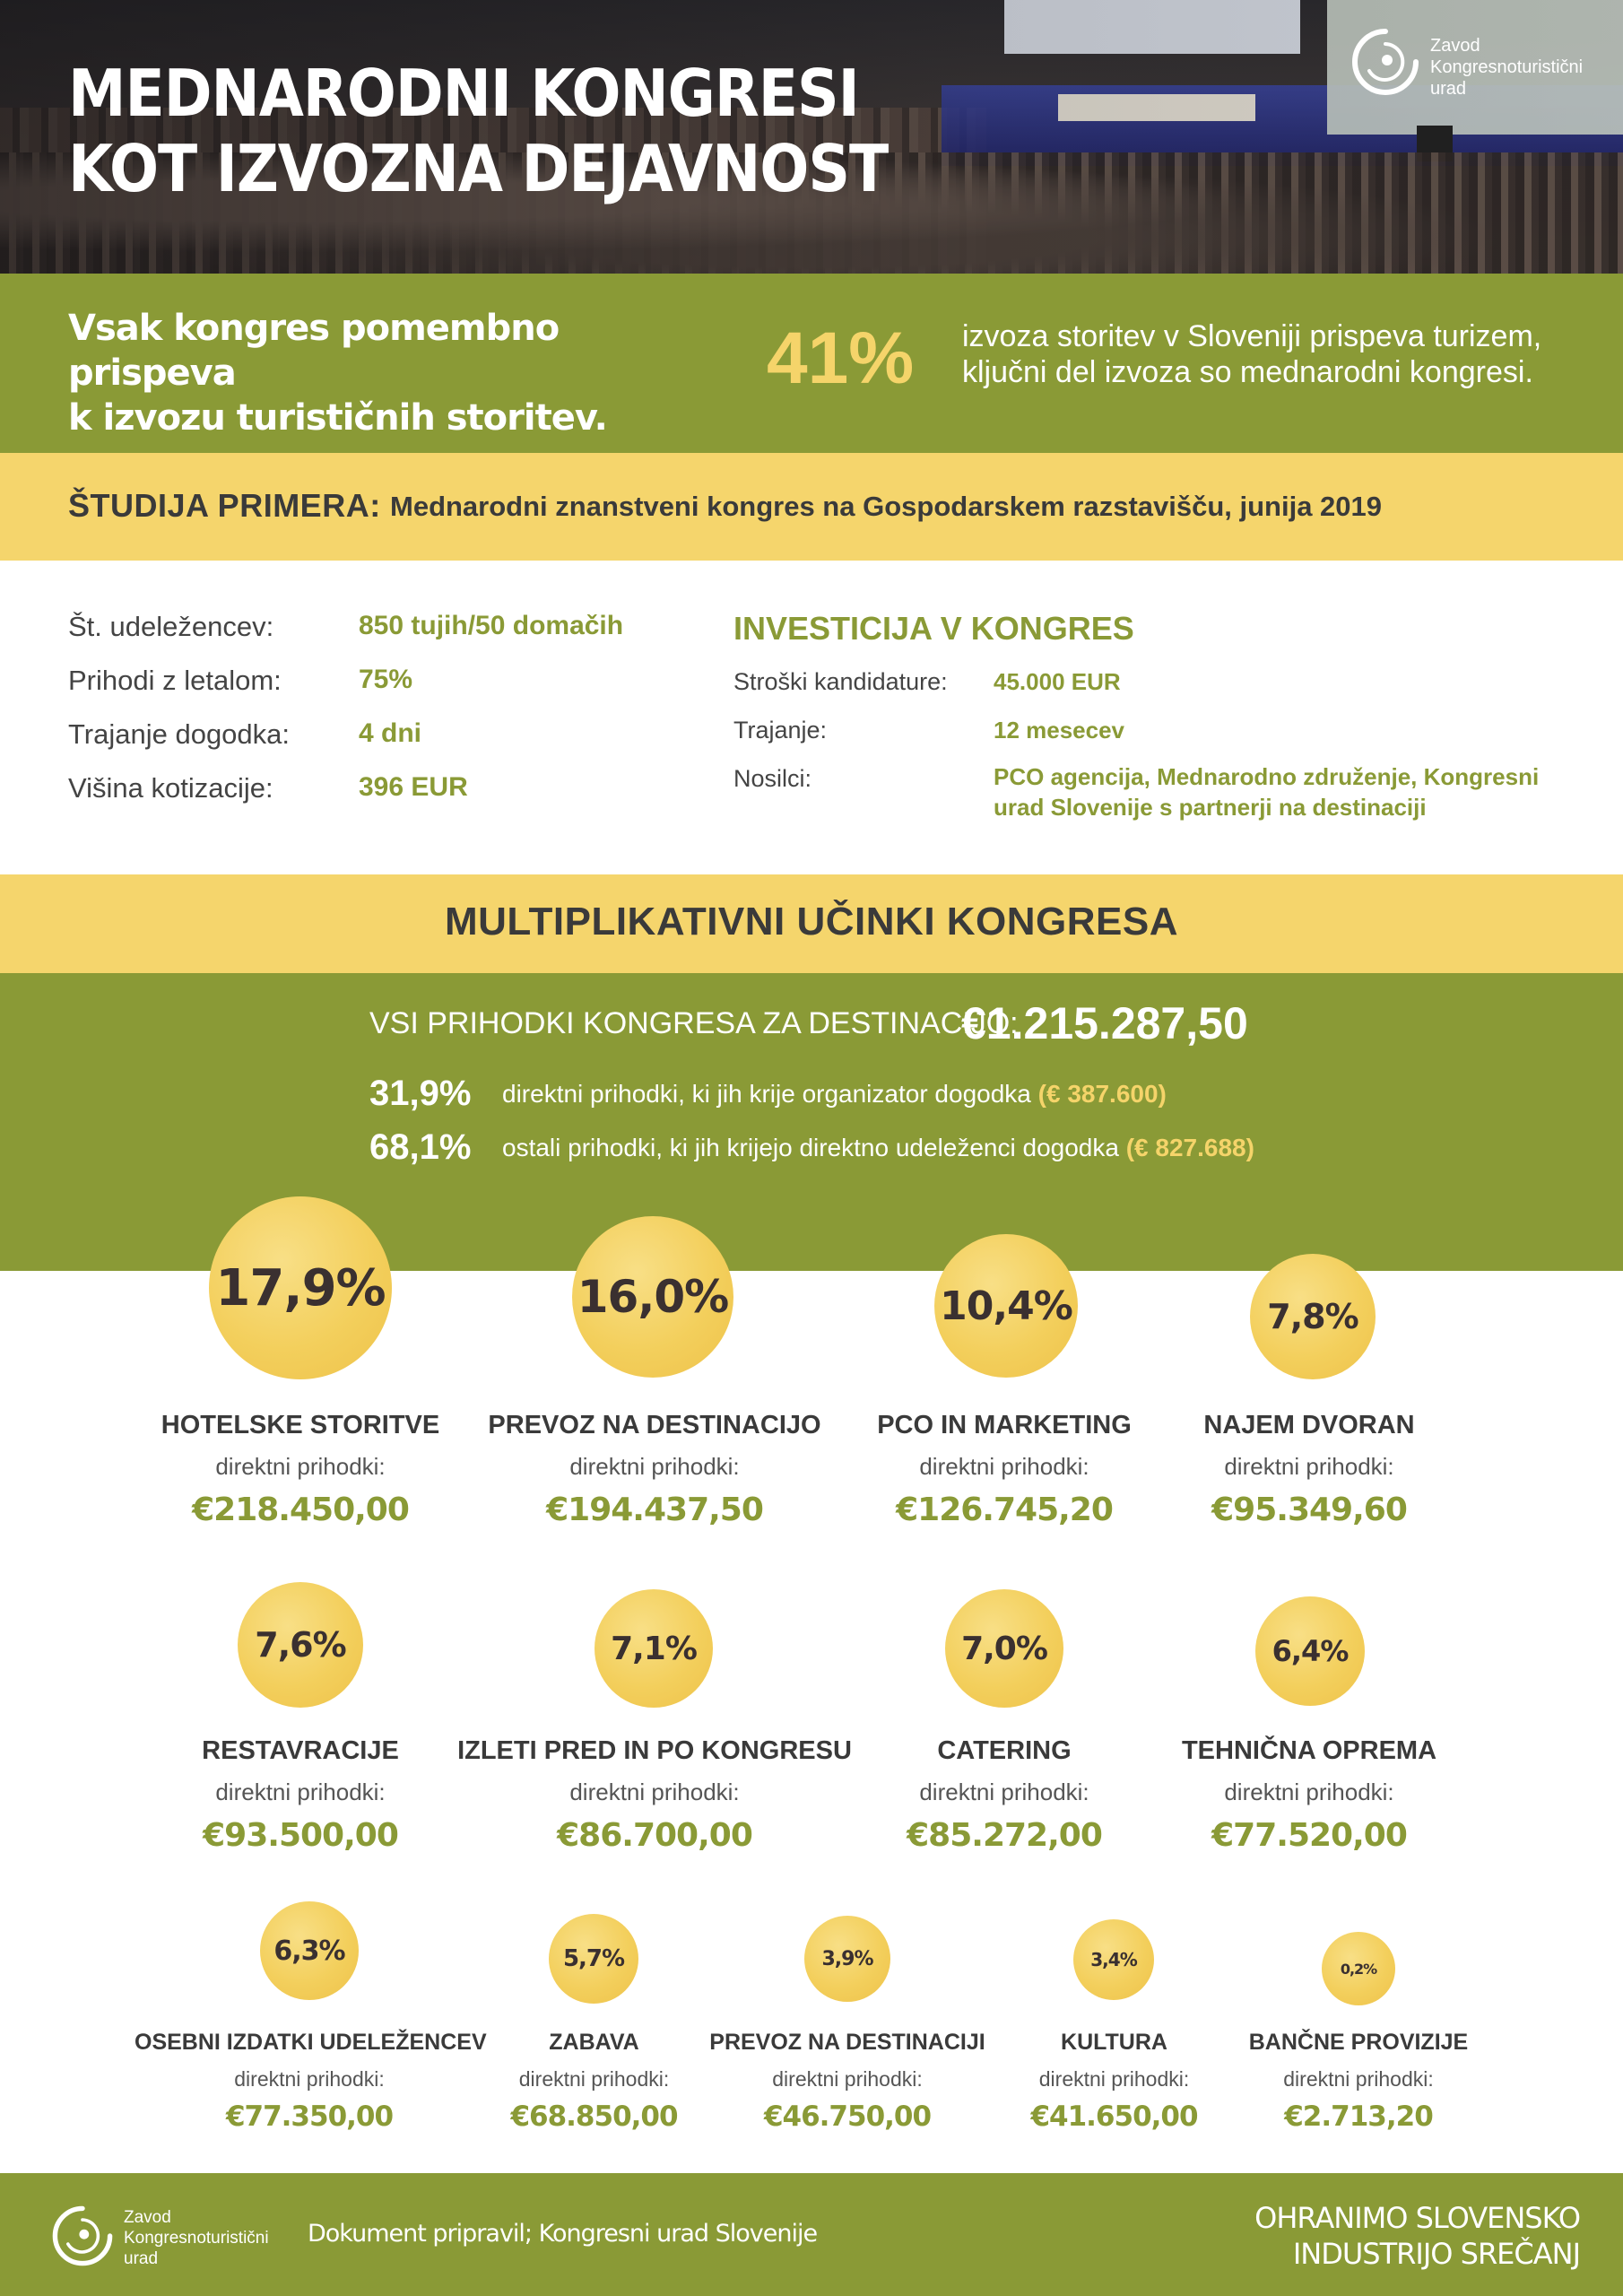  I want to click on detail-label: Višina kotizacije:, so click(170, 788).